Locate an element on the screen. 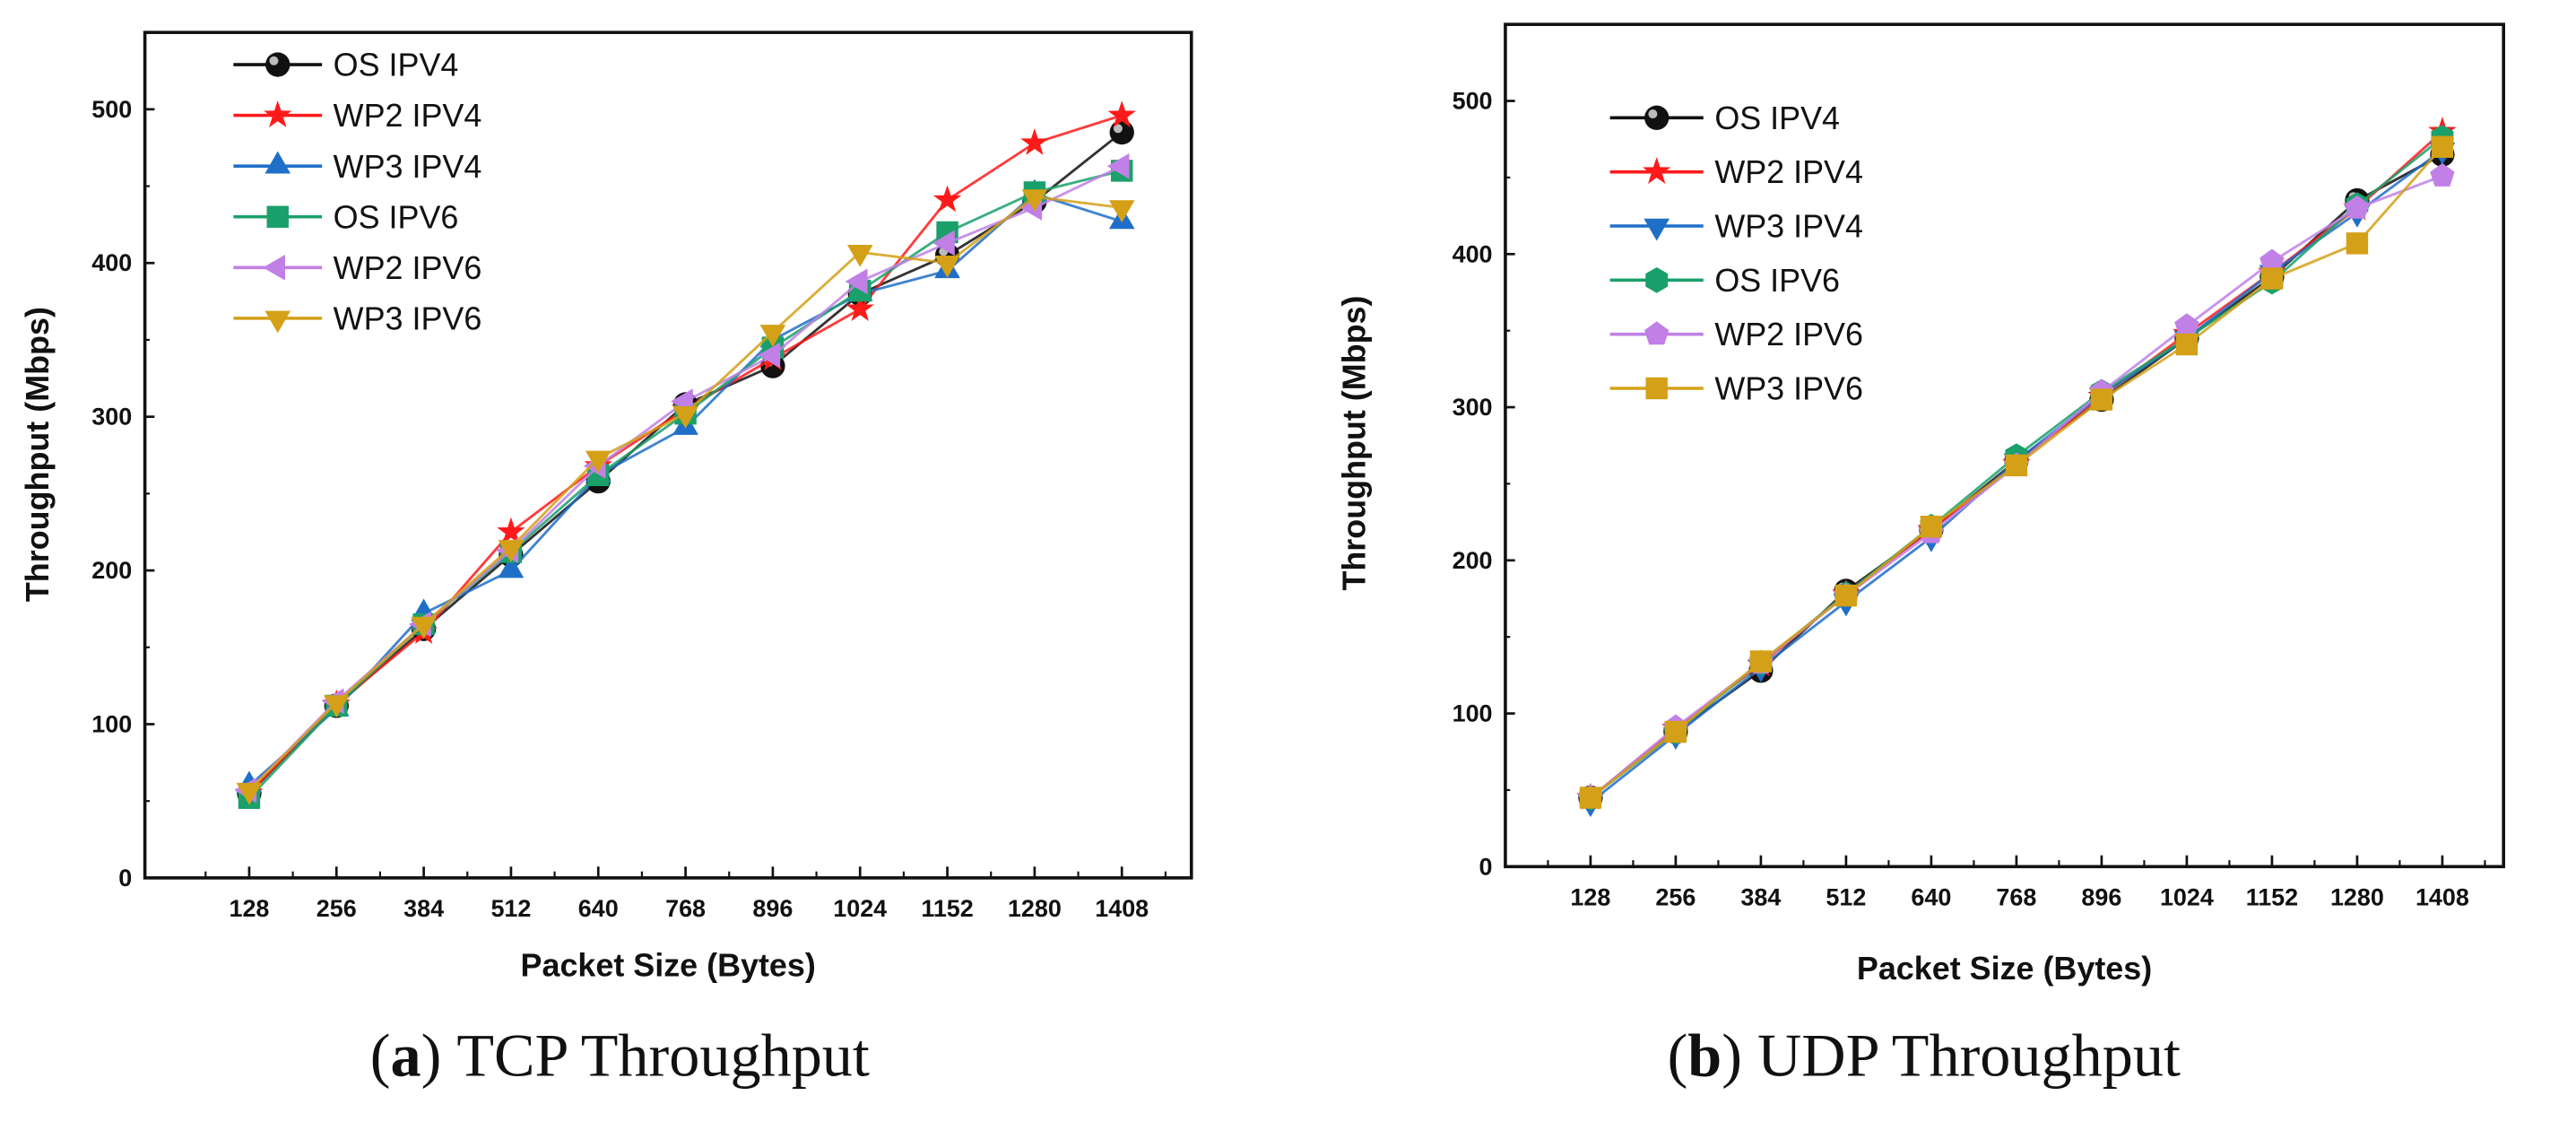 The image size is (2576, 1139). y-tick-label: 500 is located at coordinates (111, 109).